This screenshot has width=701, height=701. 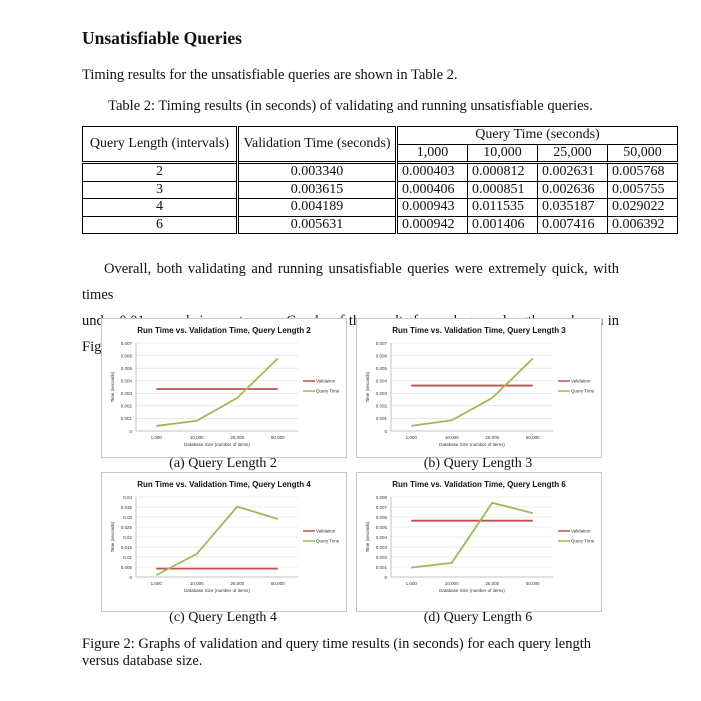 What do you see at coordinates (317, 207) in the screenshot?
I see `cell-validation: 0.004189` at bounding box center [317, 207].